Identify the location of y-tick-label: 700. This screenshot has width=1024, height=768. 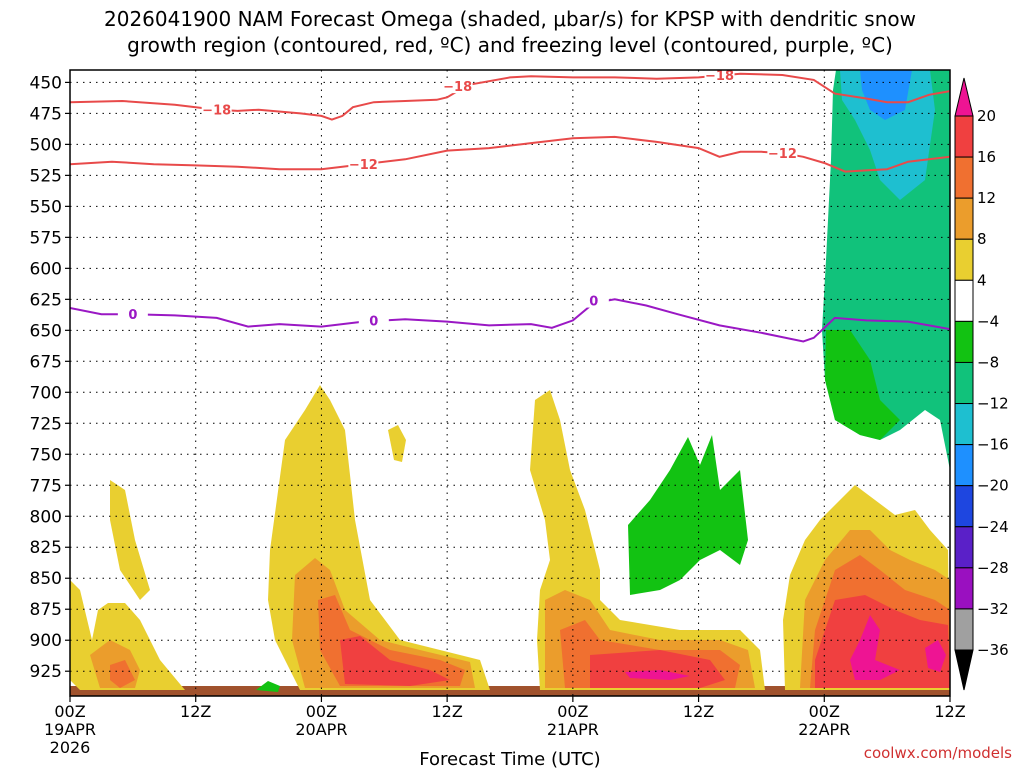
(46, 393).